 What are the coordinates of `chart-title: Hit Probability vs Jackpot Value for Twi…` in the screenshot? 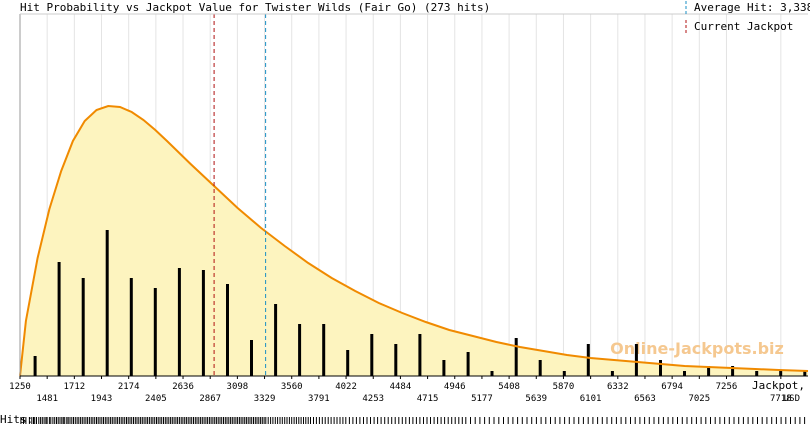 It's located at (255, 7).